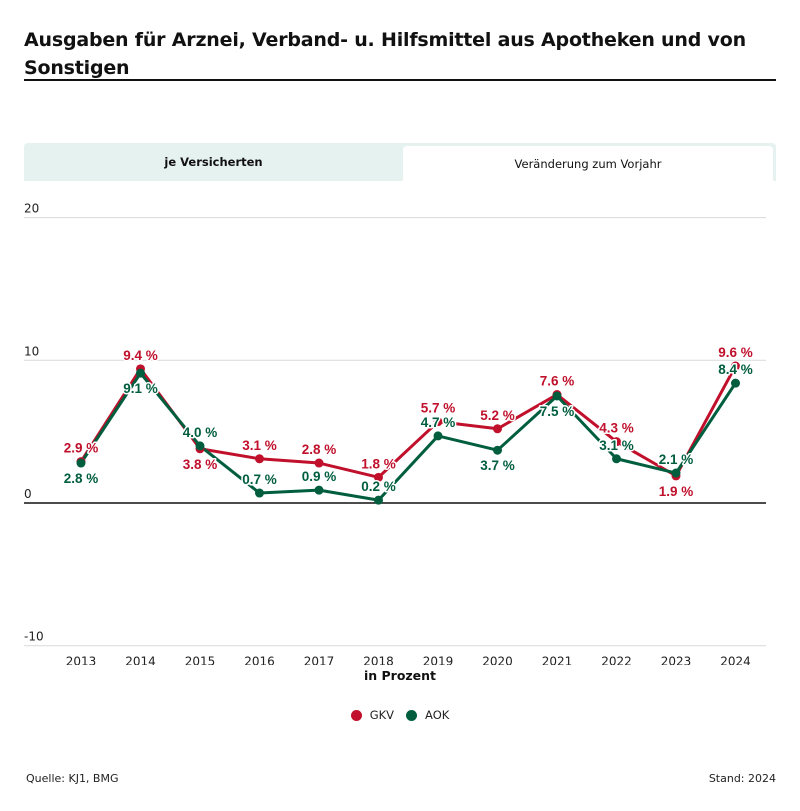  I want to click on legend-item-gkv: GKV, so click(372, 715).